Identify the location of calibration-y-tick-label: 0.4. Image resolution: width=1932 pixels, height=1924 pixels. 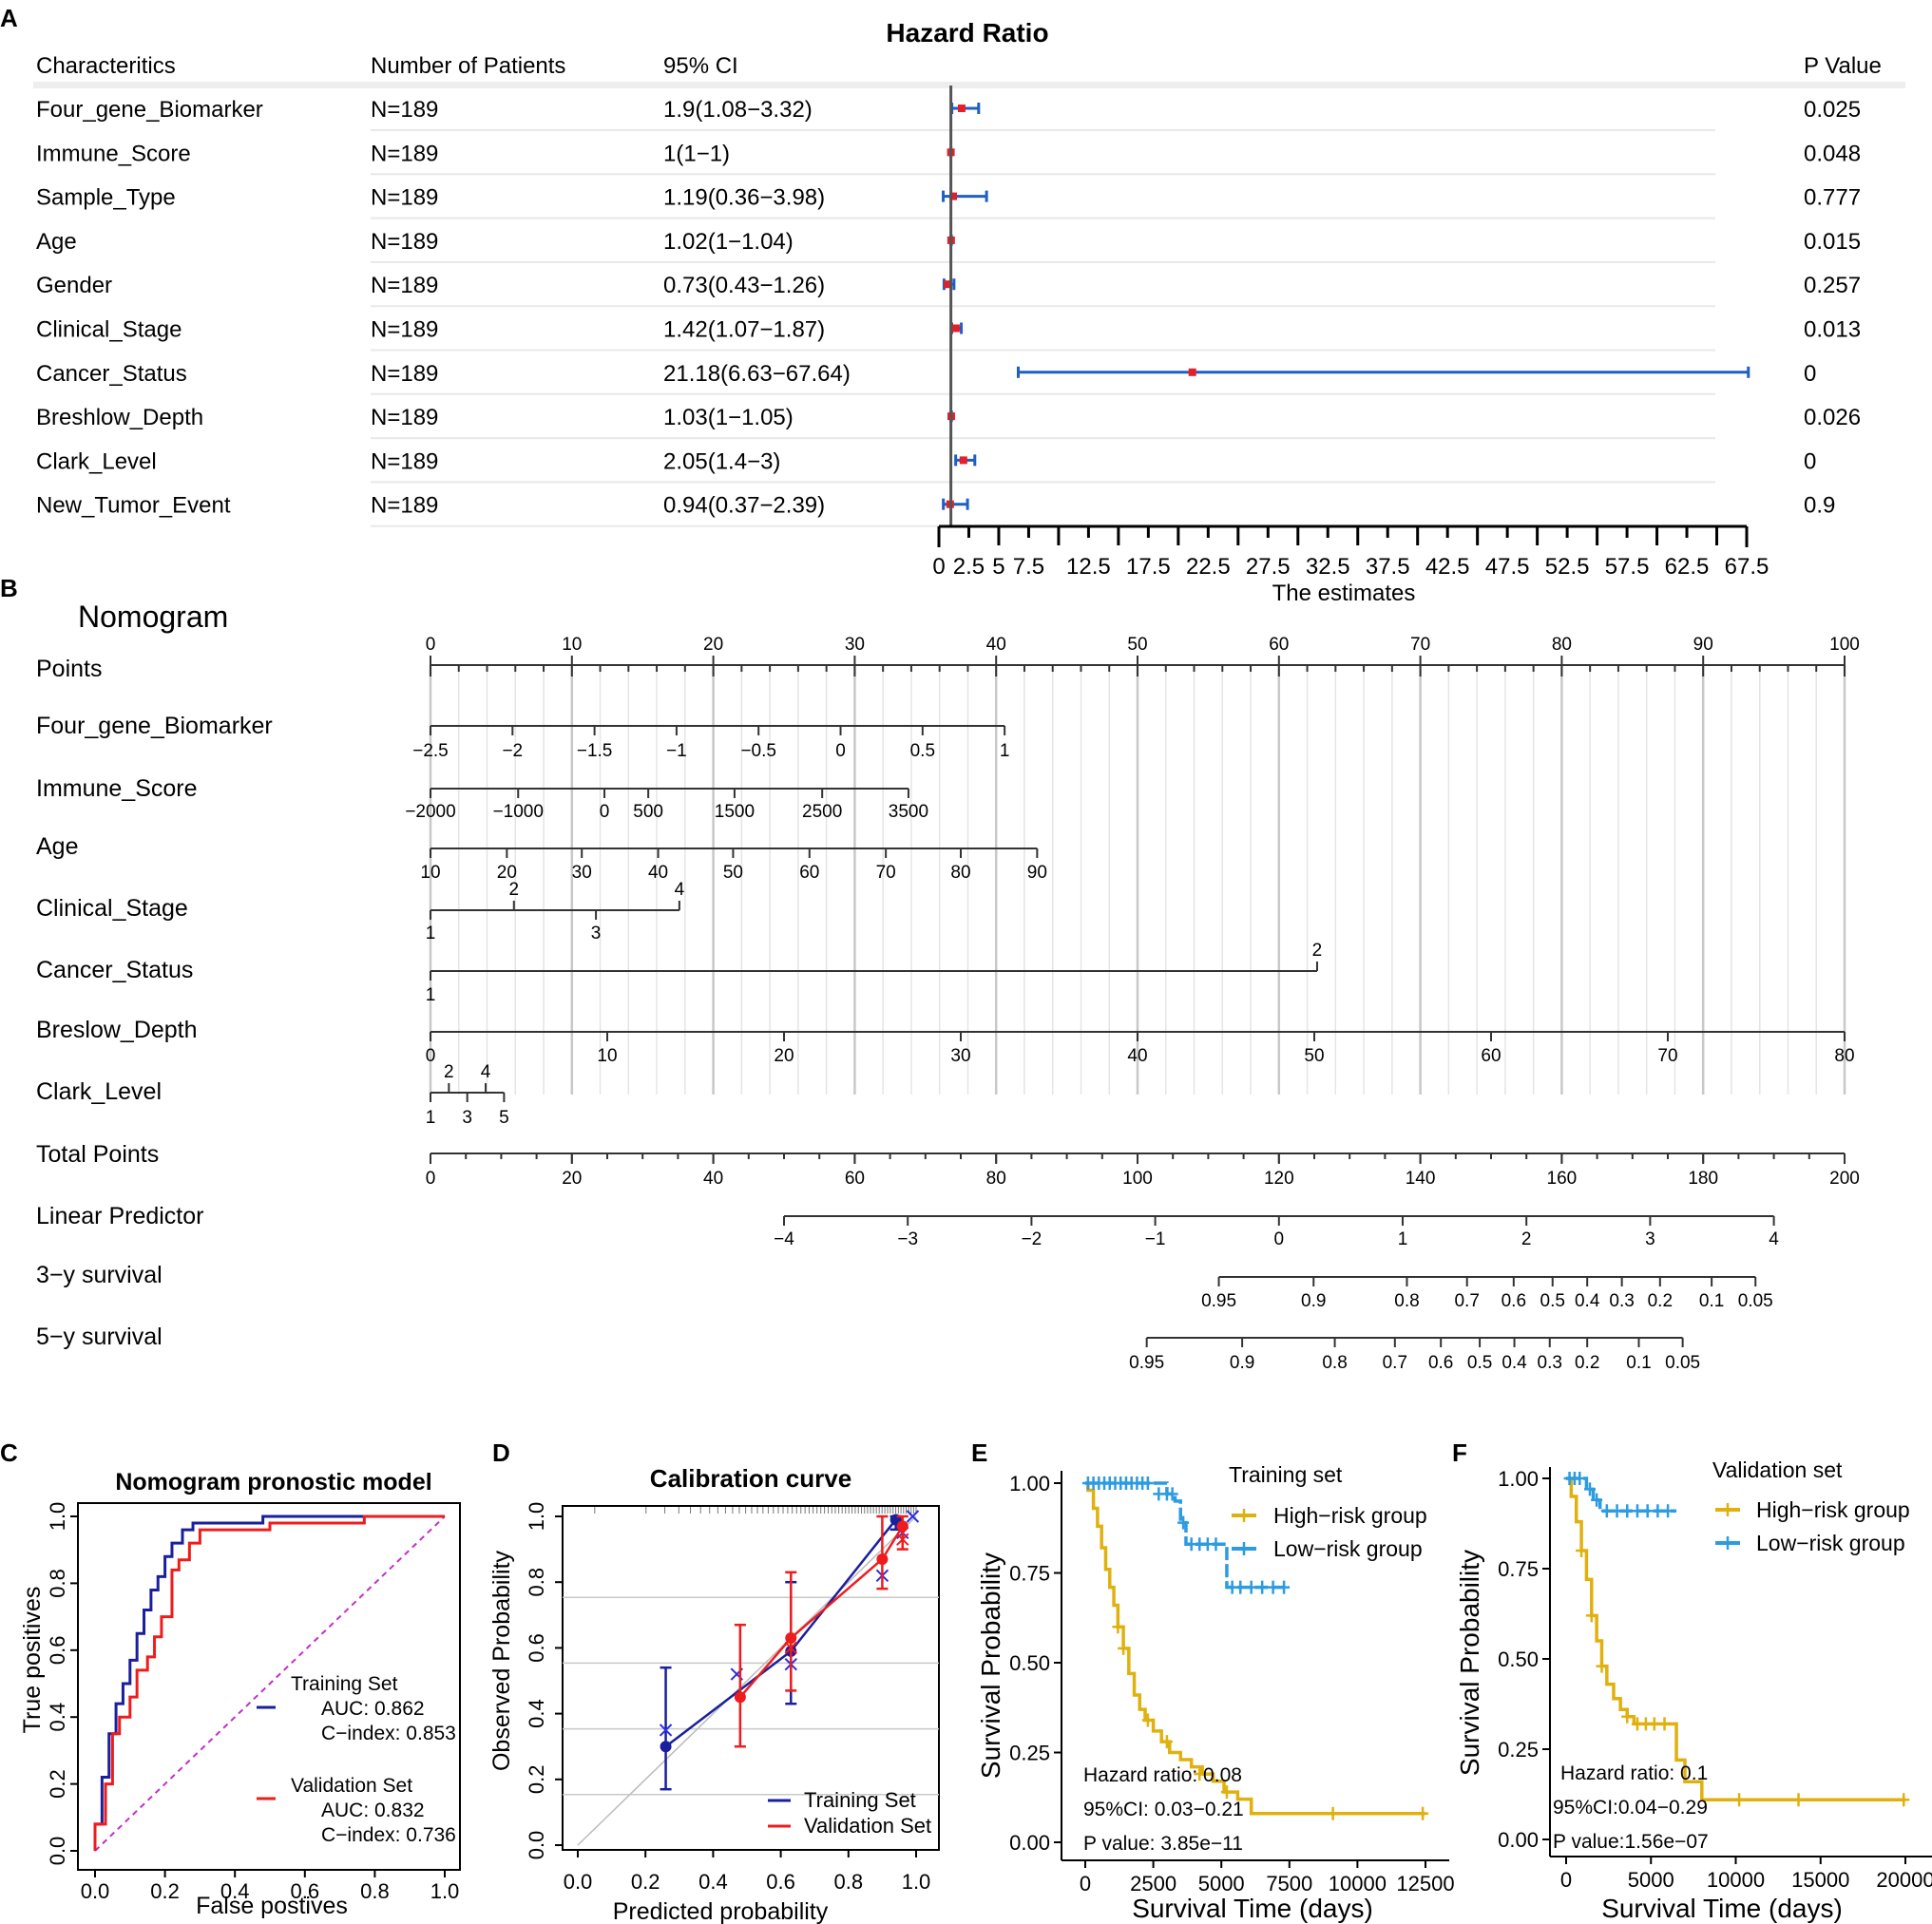
(536, 1713).